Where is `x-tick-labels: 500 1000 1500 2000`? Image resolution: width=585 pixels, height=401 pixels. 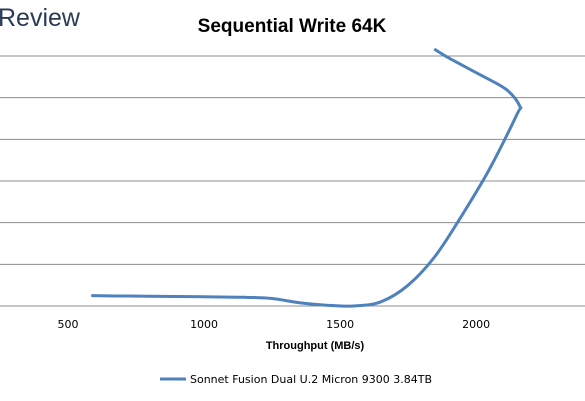
x-tick-labels: 500 1000 1500 2000 is located at coordinates (274, 324).